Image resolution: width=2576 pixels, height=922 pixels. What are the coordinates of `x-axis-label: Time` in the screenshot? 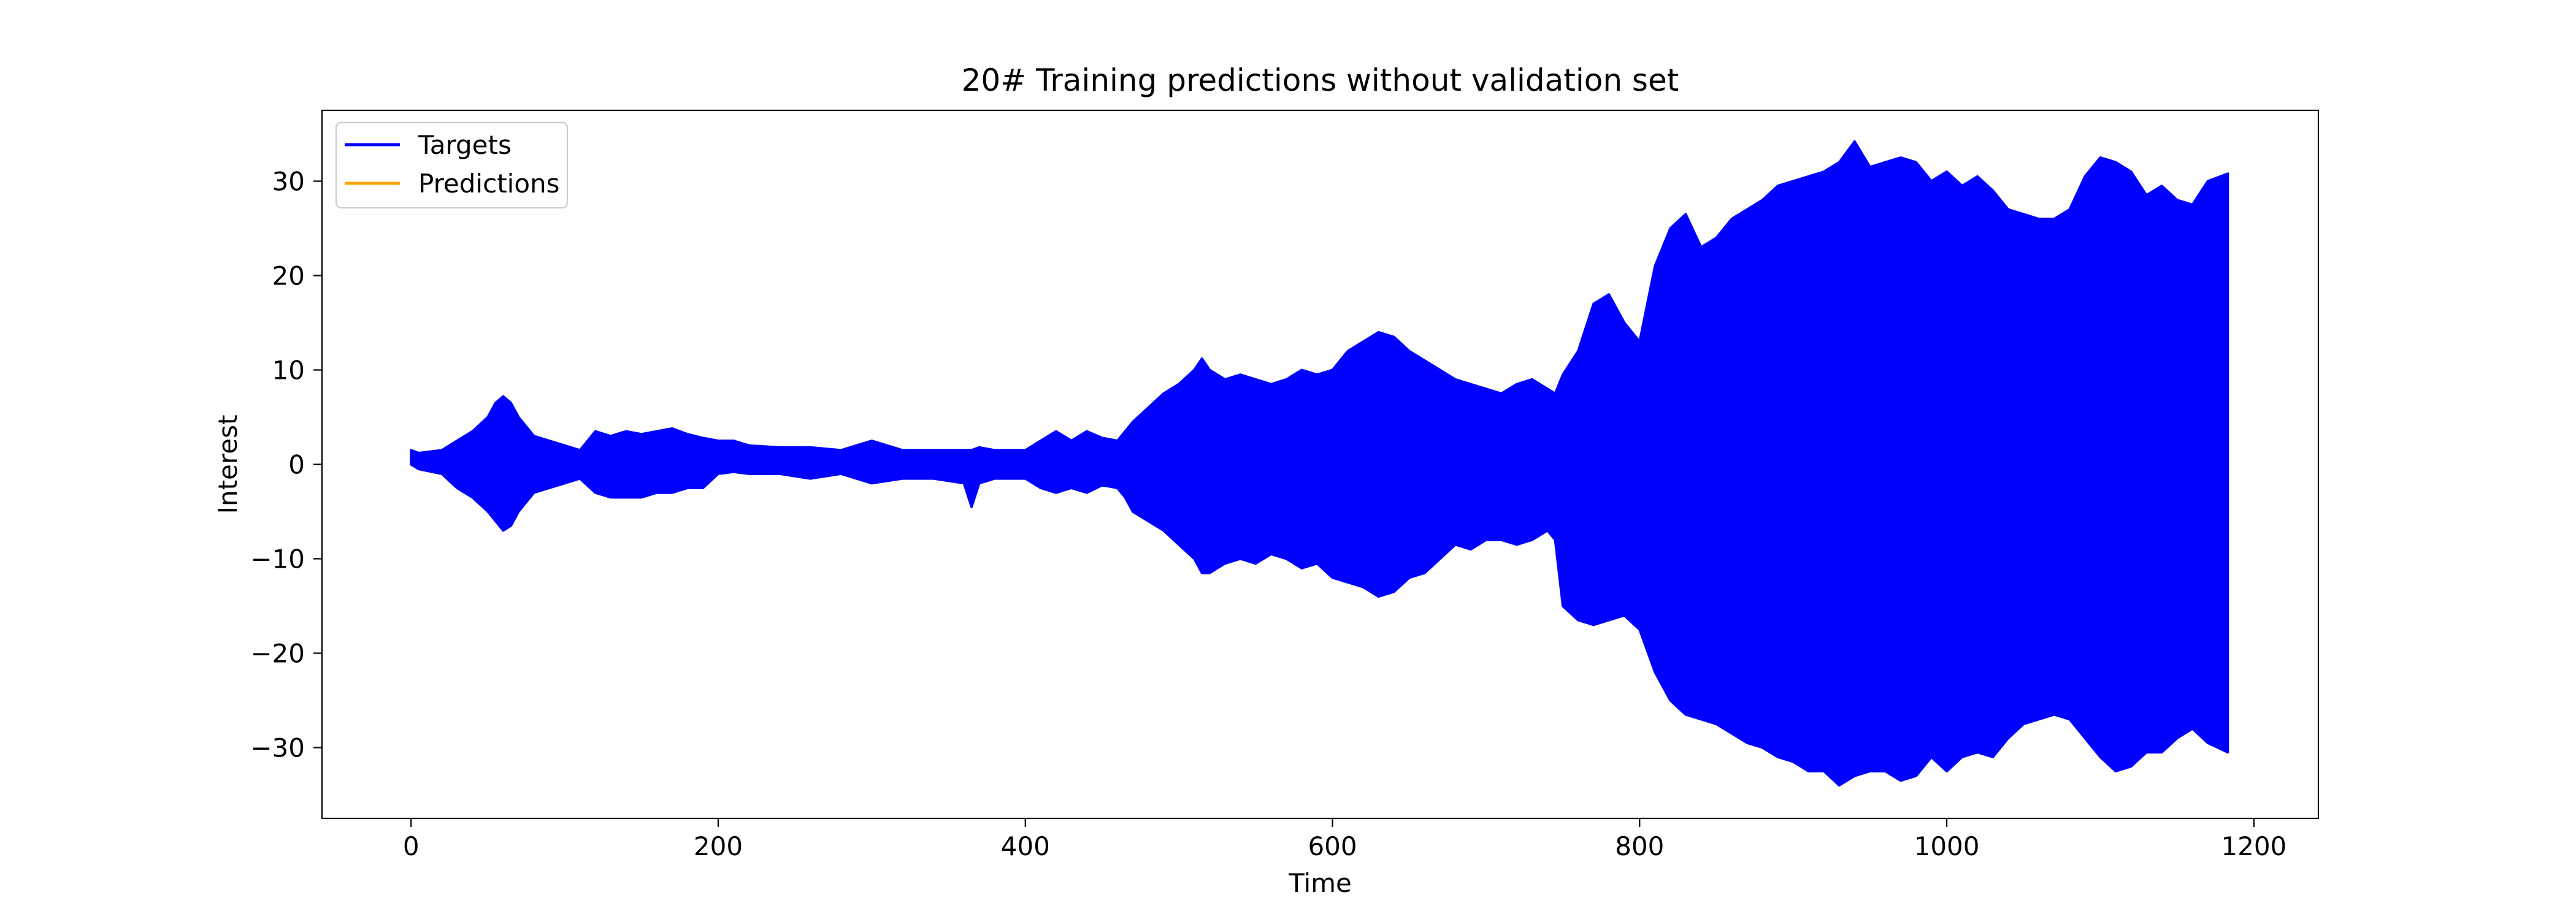 It's located at (1320, 883).